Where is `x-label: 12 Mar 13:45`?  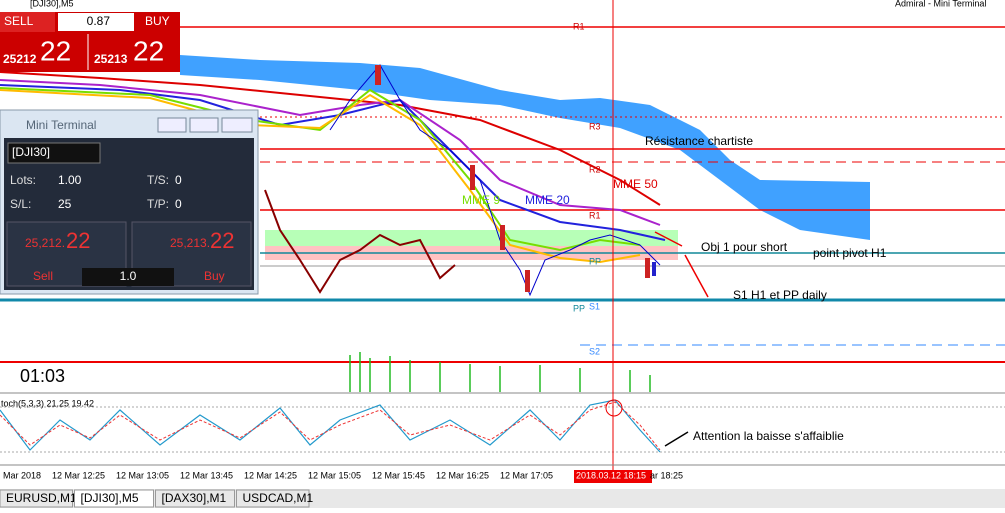 x-label: 12 Mar 13:45 is located at coordinates (206, 475).